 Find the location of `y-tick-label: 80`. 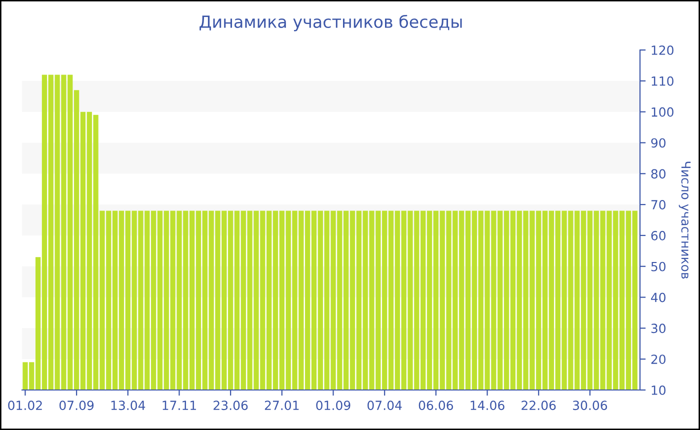

y-tick-label: 80 is located at coordinates (658, 174).